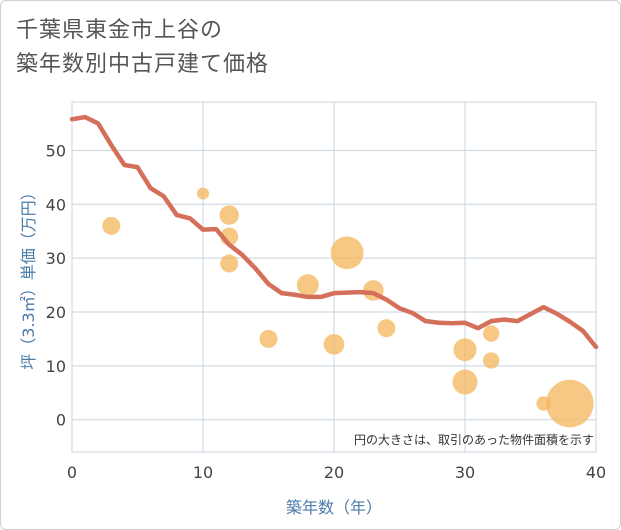 Image resolution: width=621 pixels, height=530 pixels. Describe the element at coordinates (56, 204) in the screenshot. I see `y-tick-label: 40` at that location.